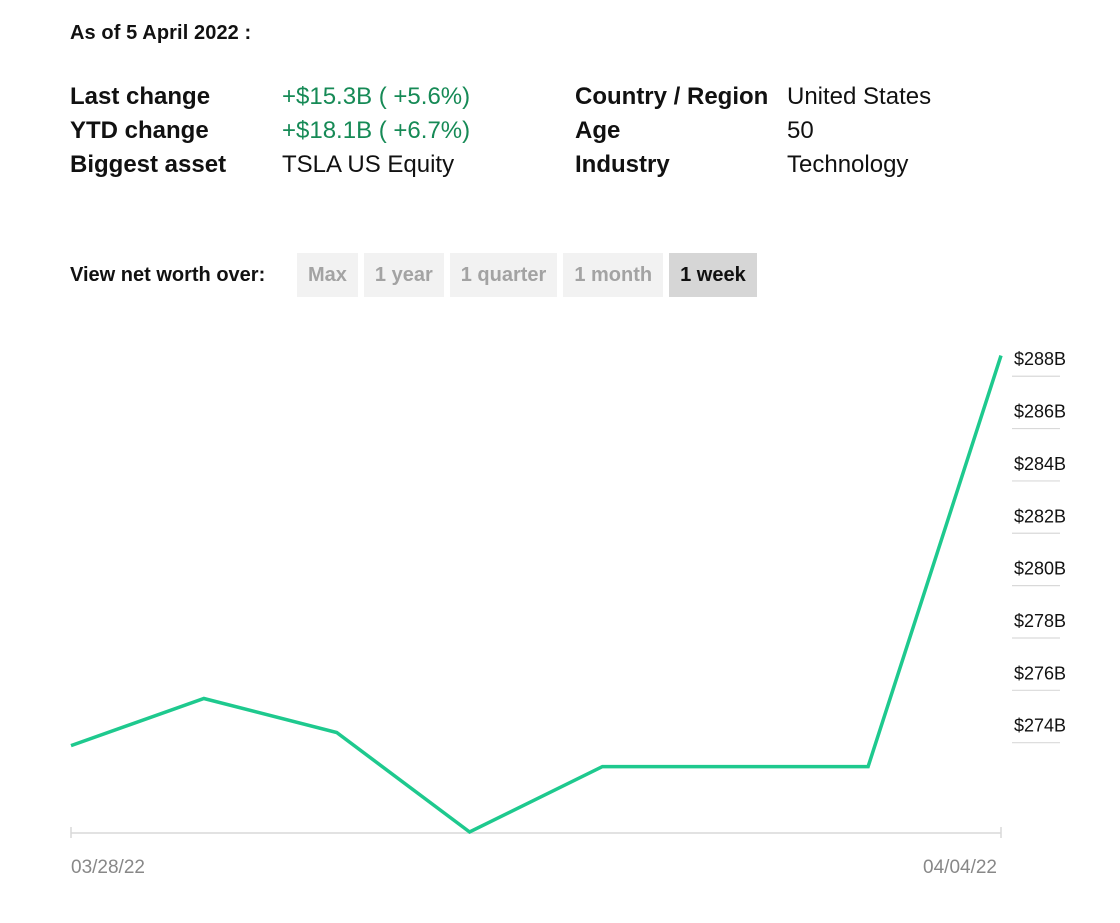  What do you see at coordinates (368, 164) in the screenshot?
I see `biggest-asset-value: TSLA US Equity` at bounding box center [368, 164].